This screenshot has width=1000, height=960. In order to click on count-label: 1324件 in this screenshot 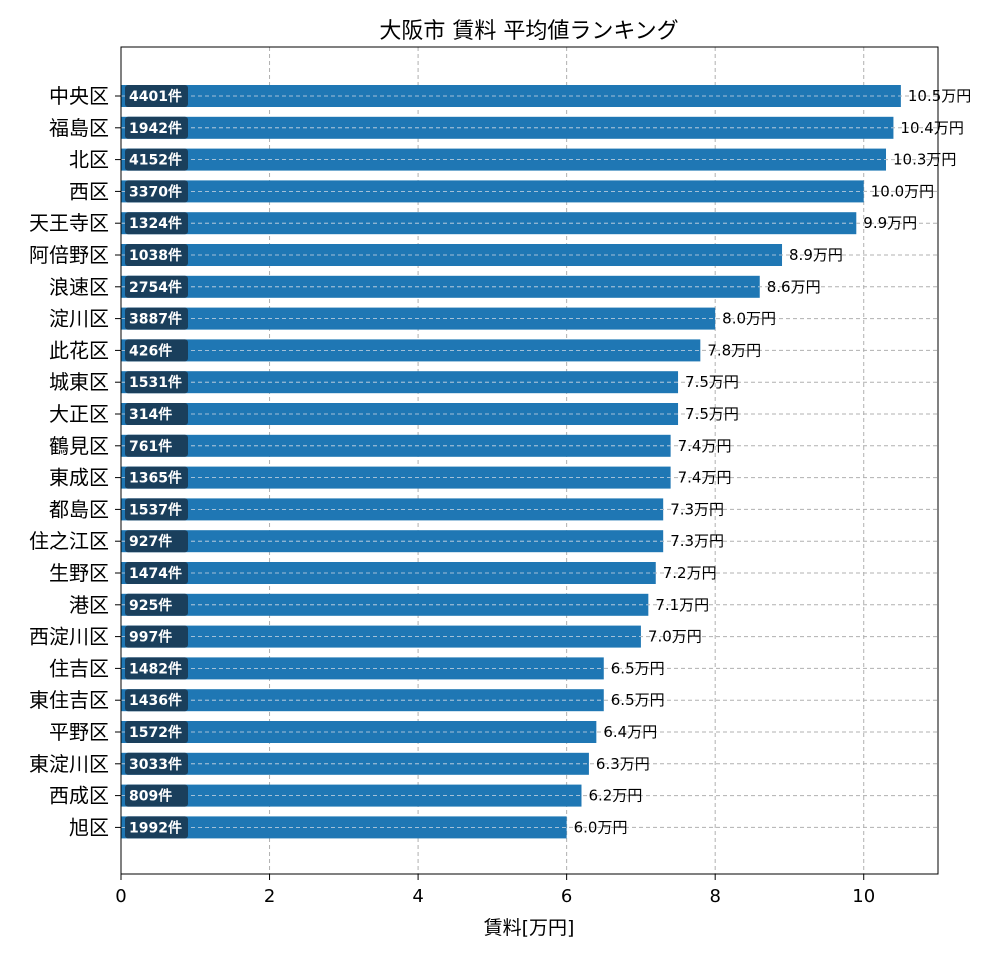, I will do `click(155, 223)`.